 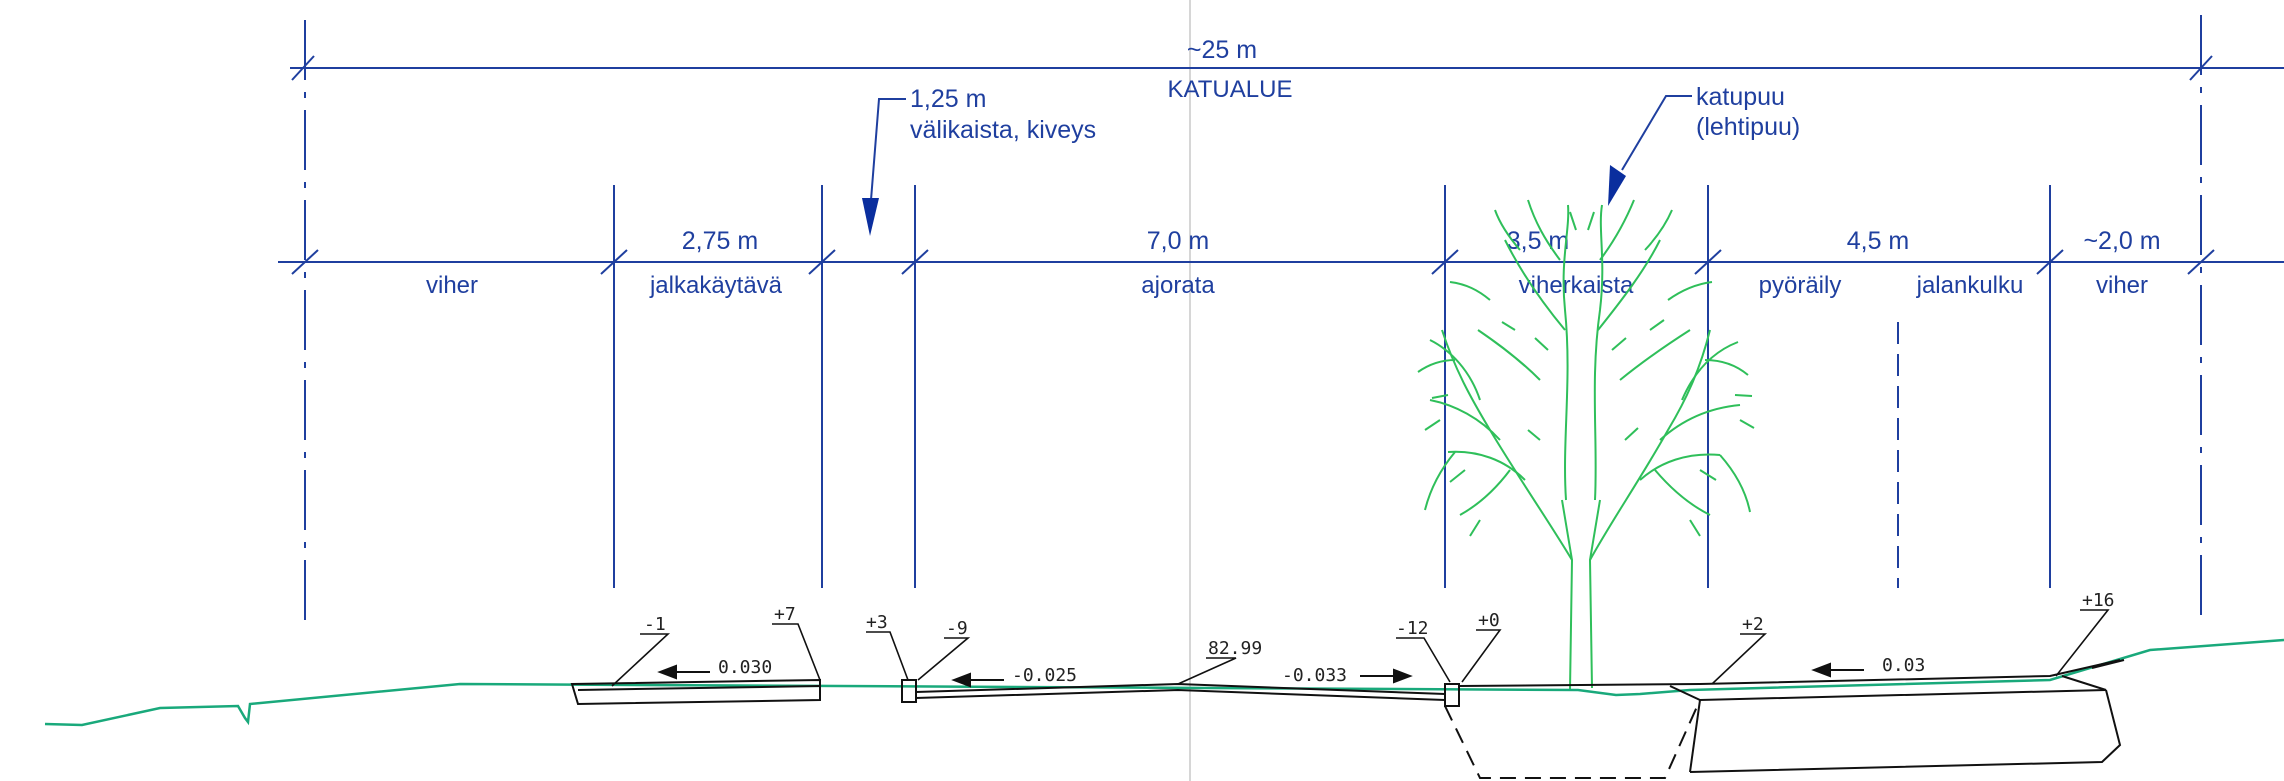 I want to click on level-curb-right: -12, so click(x=1412, y=628).